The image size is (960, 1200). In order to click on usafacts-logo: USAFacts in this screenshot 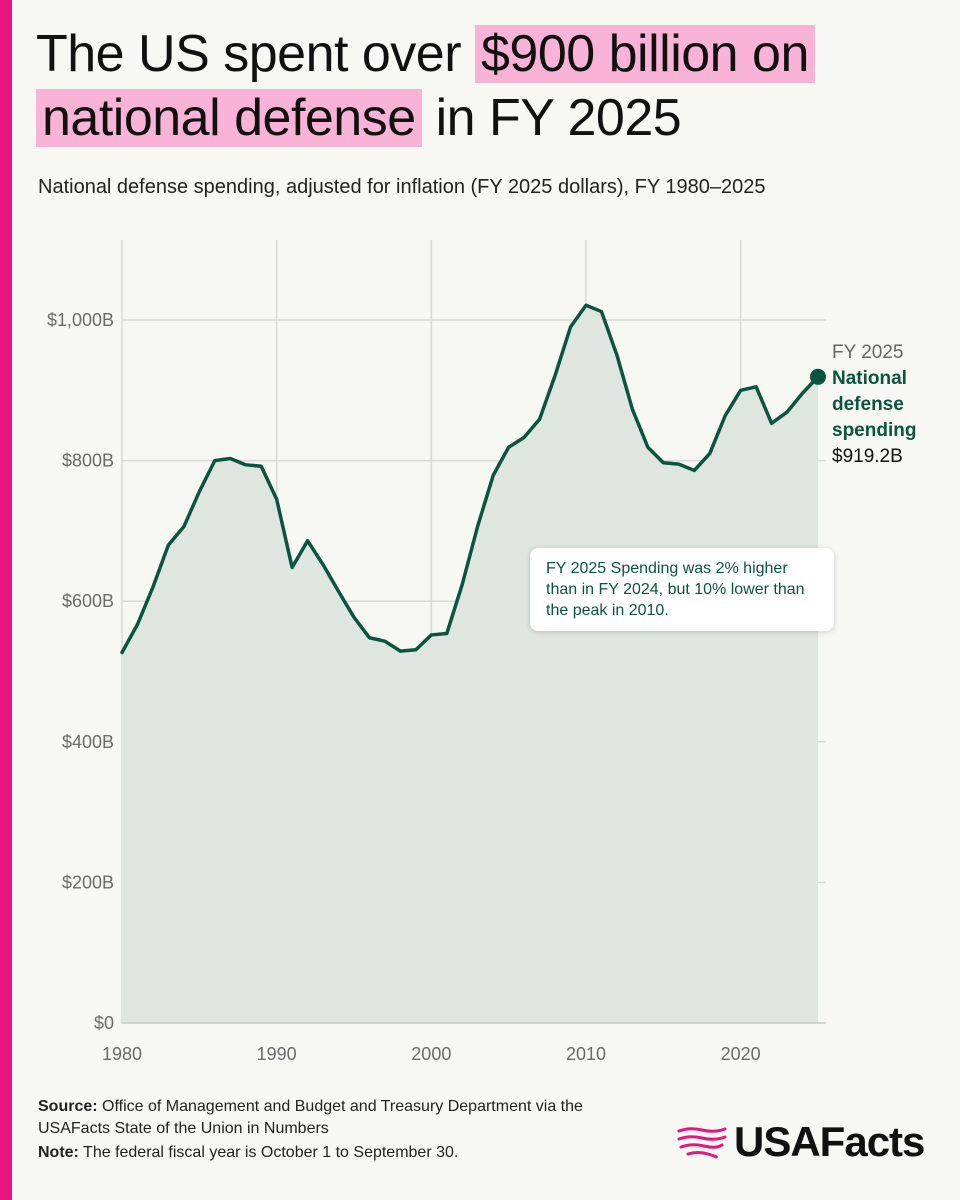, I will do `click(800, 1142)`.